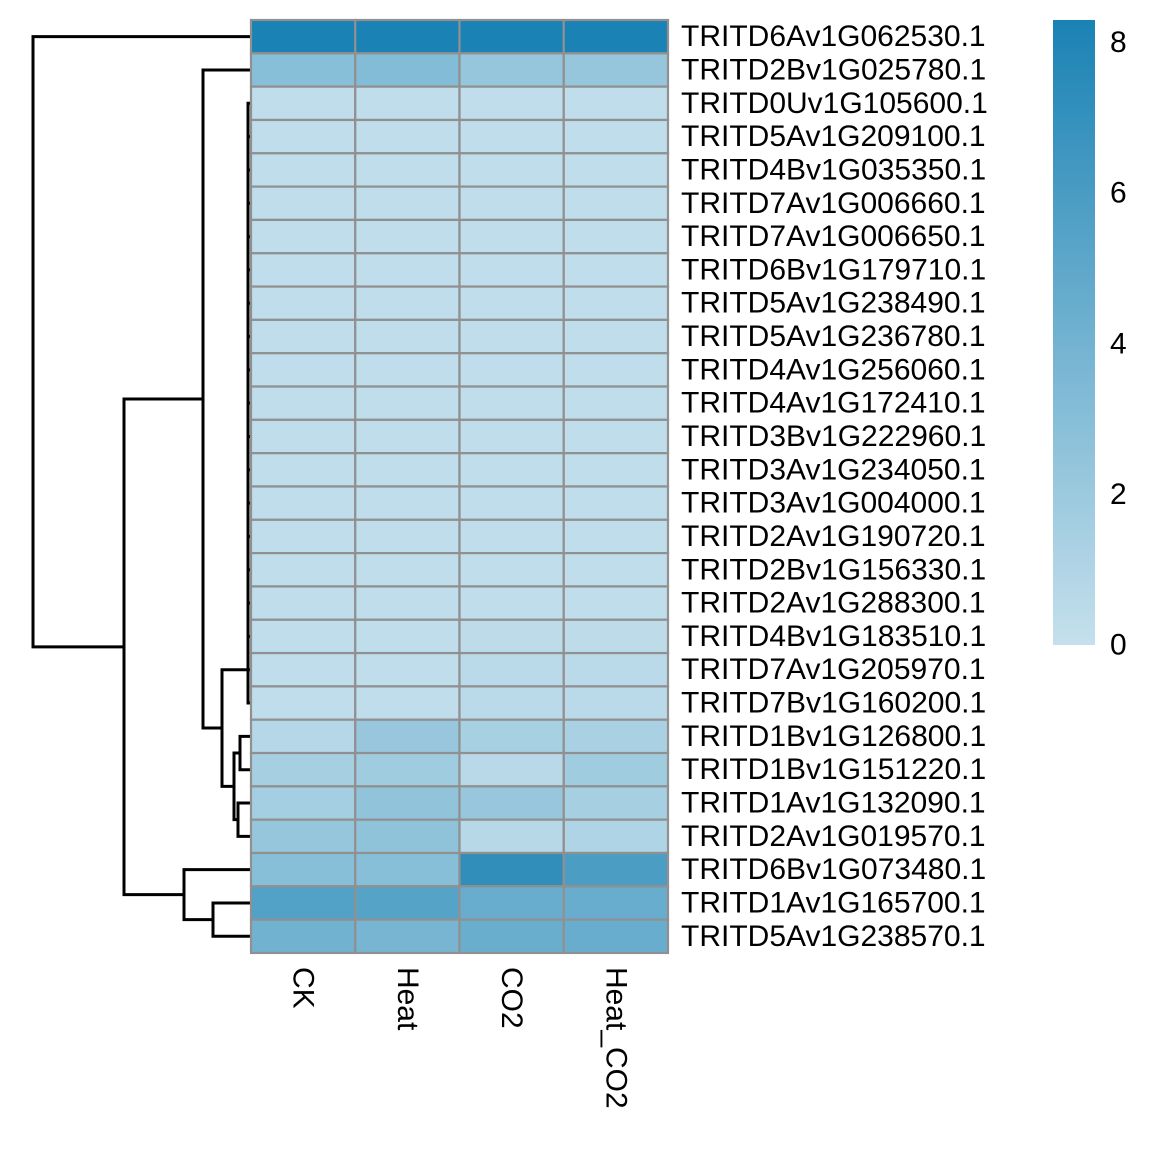 The height and width of the screenshot is (1153, 1172). I want to click on row-label: TRITD5Av1G236780.1, so click(833, 336).